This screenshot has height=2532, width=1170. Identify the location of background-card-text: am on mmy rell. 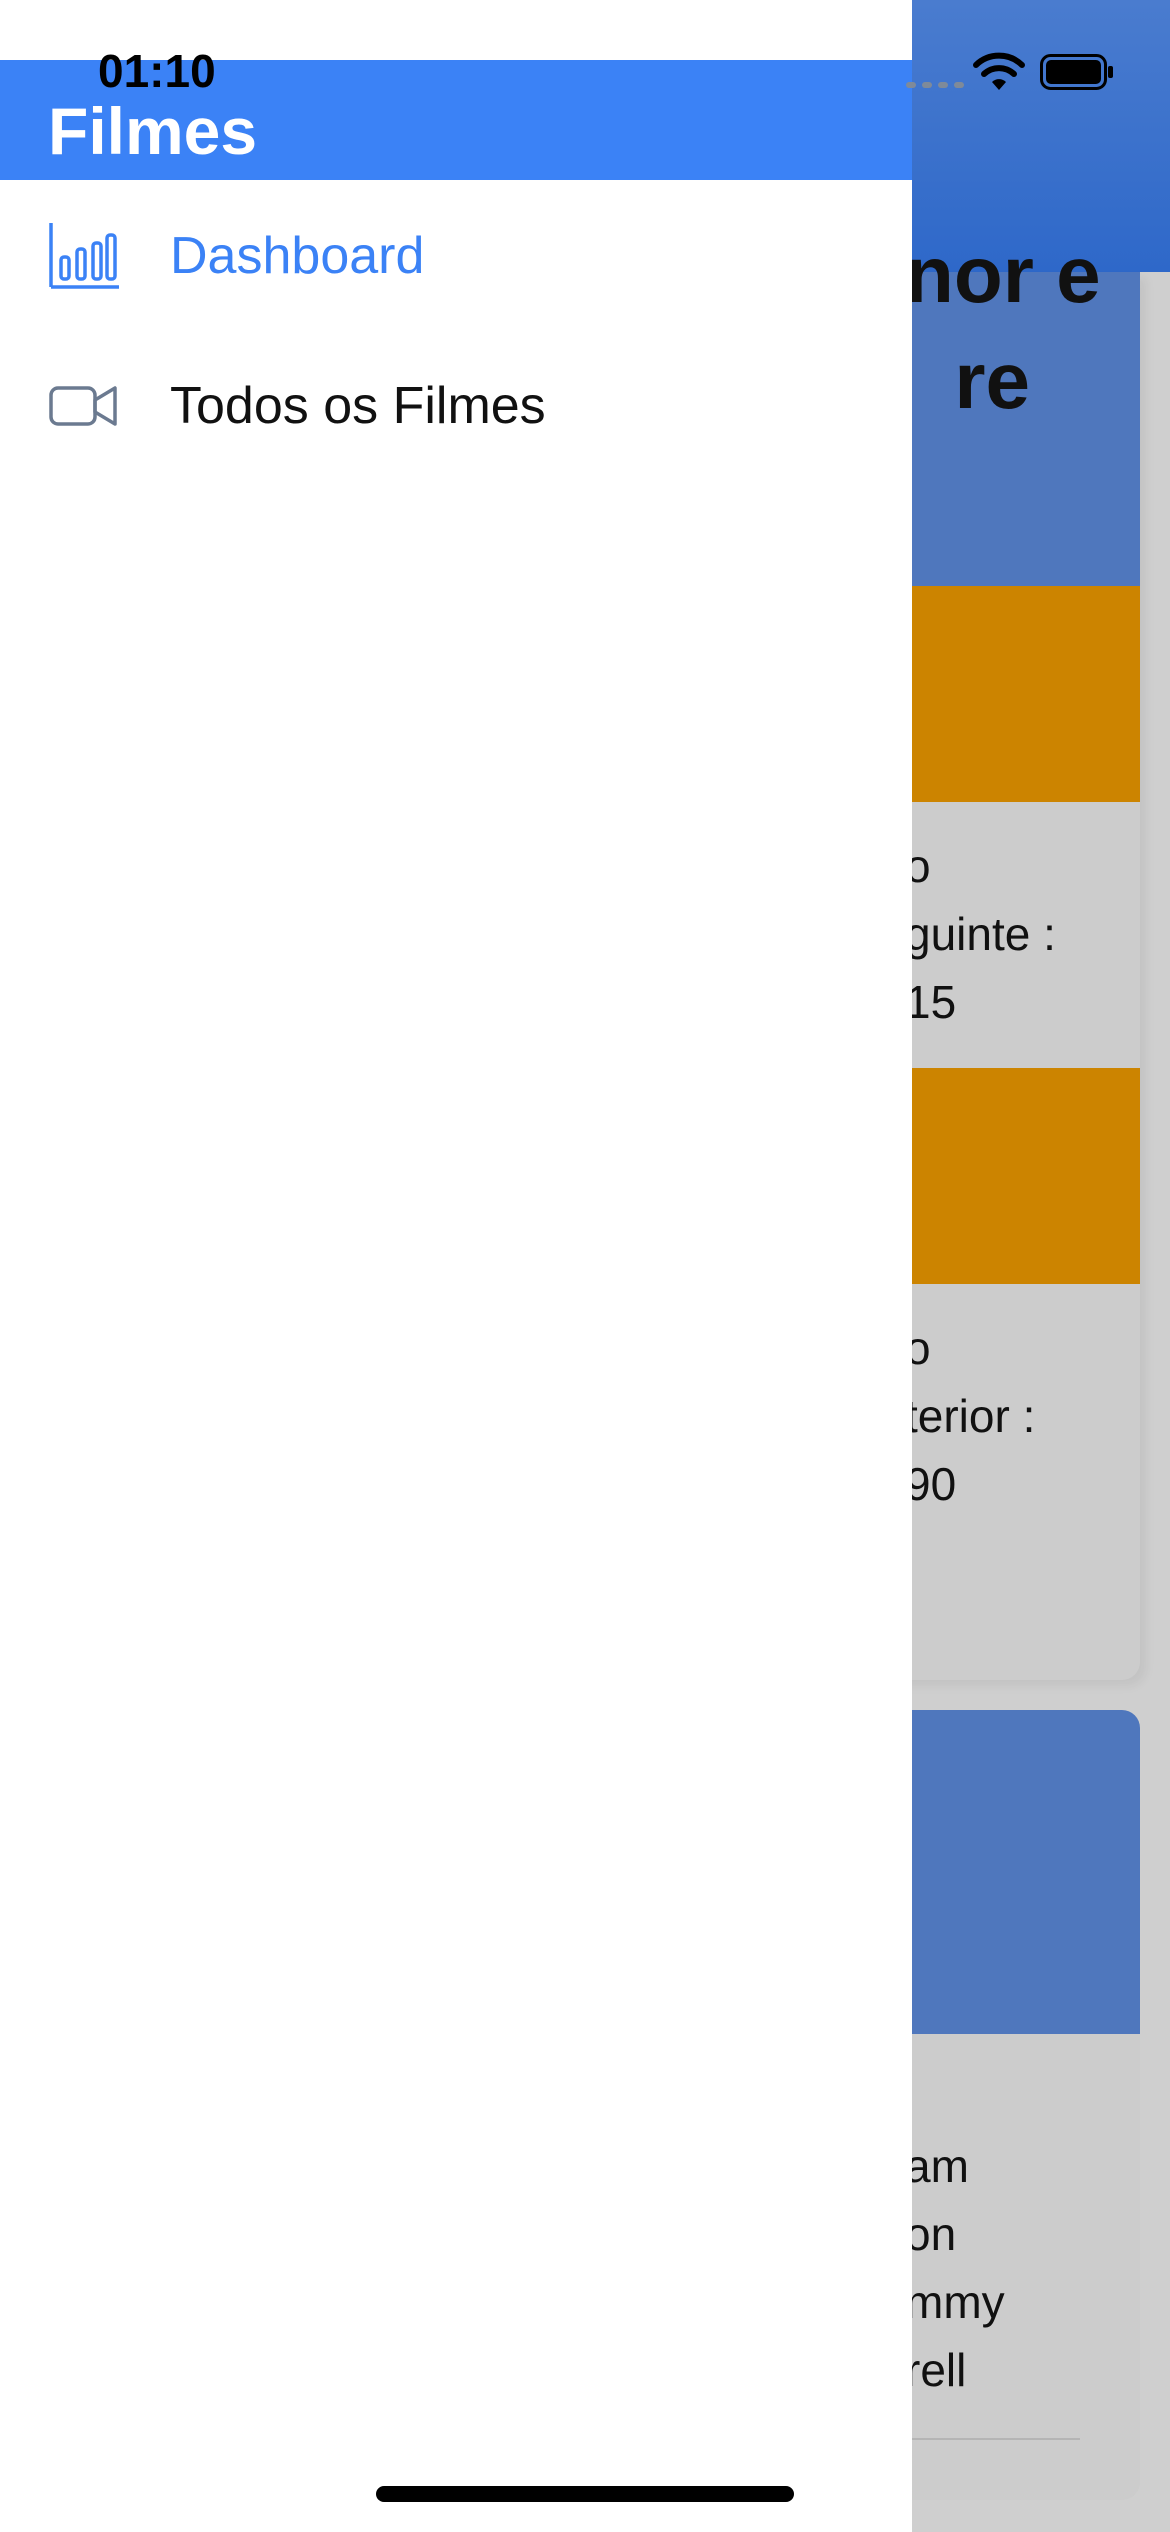
(955, 2268).